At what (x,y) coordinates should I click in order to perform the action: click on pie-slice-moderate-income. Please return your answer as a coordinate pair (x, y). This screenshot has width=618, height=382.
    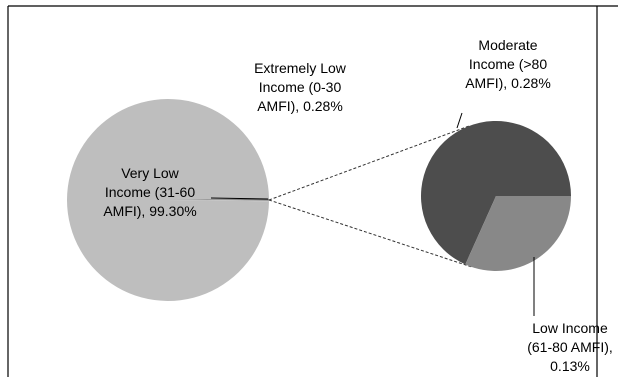
    Looking at the image, I should click on (495, 193).